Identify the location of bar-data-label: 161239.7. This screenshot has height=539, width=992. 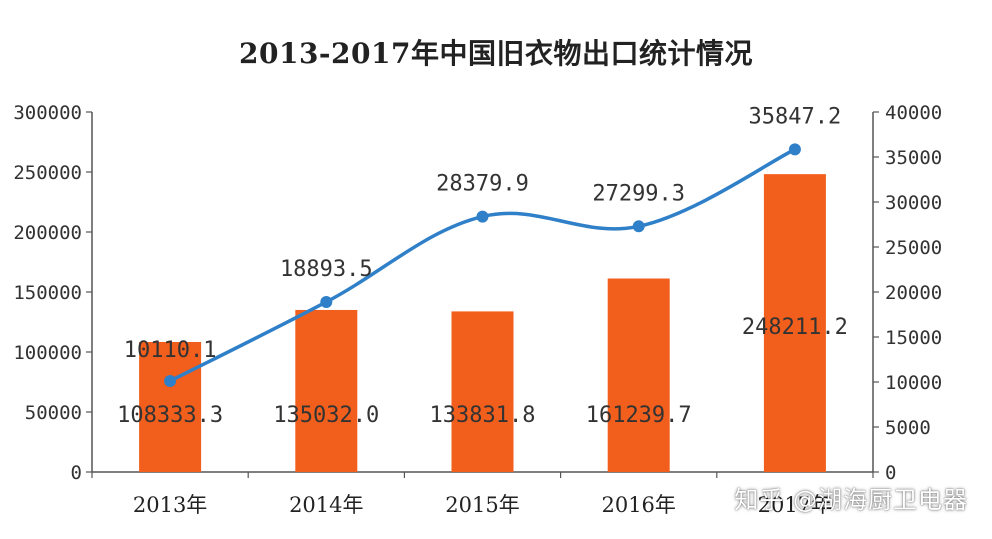
(639, 415).